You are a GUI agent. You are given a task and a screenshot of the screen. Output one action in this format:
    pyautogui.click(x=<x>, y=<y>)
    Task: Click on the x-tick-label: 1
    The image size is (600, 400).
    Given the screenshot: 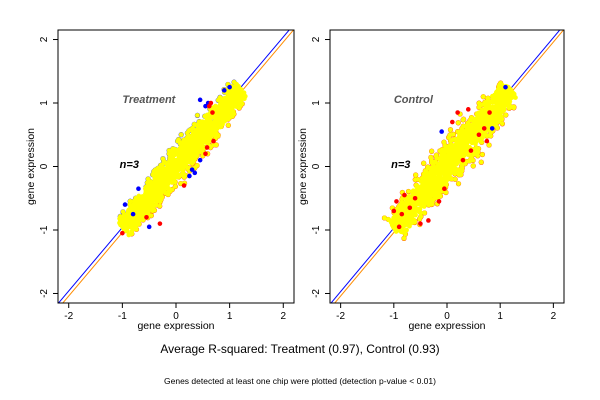 What is the action you would take?
    pyautogui.click(x=230, y=316)
    